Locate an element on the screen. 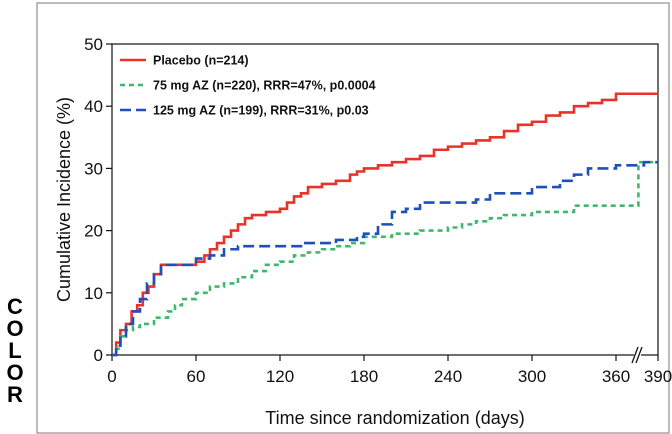 The image size is (672, 434). y-tick-label: 20 is located at coordinates (93, 231).